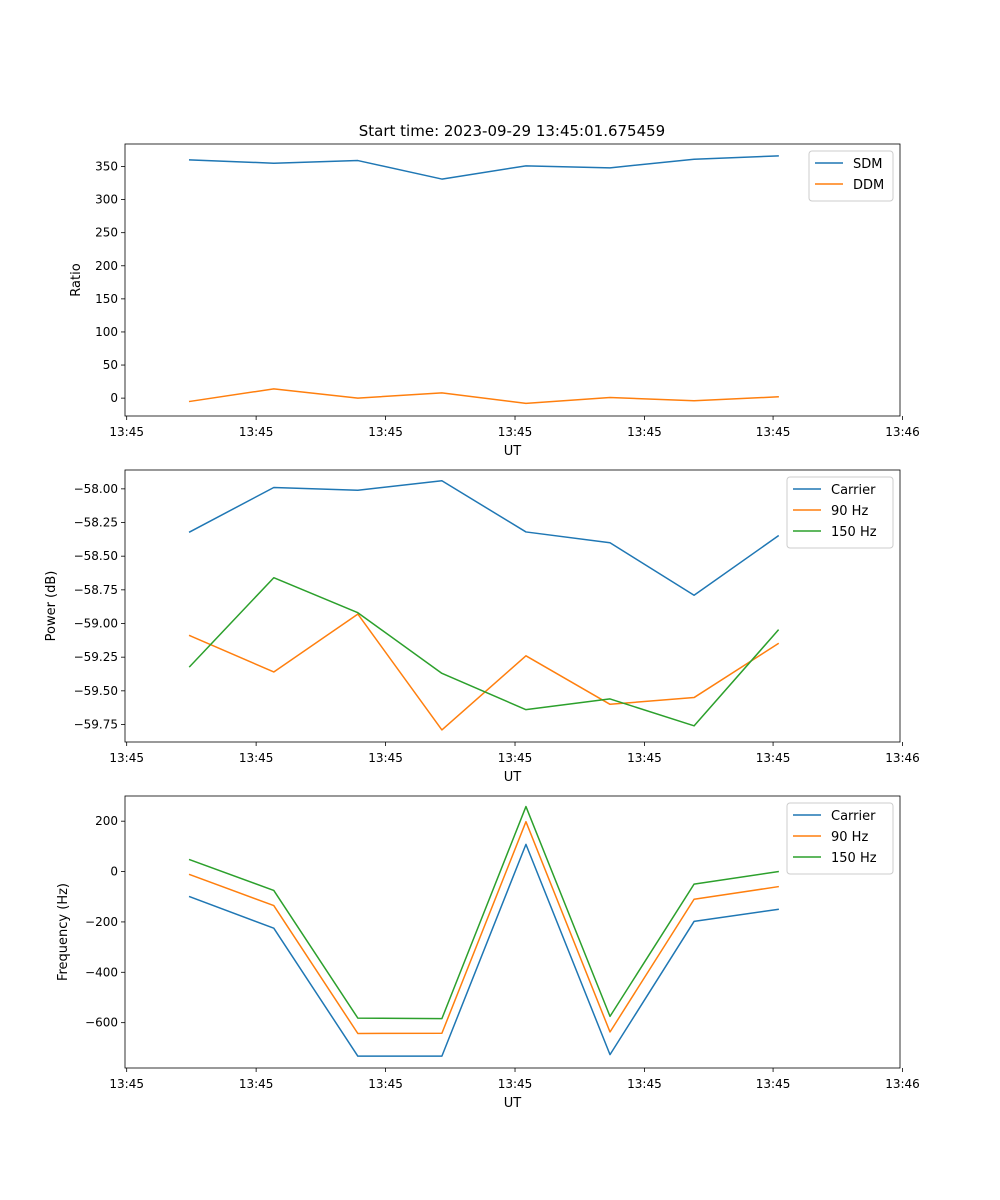 This screenshot has width=1000, height=1200. Describe the element at coordinates (106, 332) in the screenshot. I see `y-tick-label: 100` at that location.